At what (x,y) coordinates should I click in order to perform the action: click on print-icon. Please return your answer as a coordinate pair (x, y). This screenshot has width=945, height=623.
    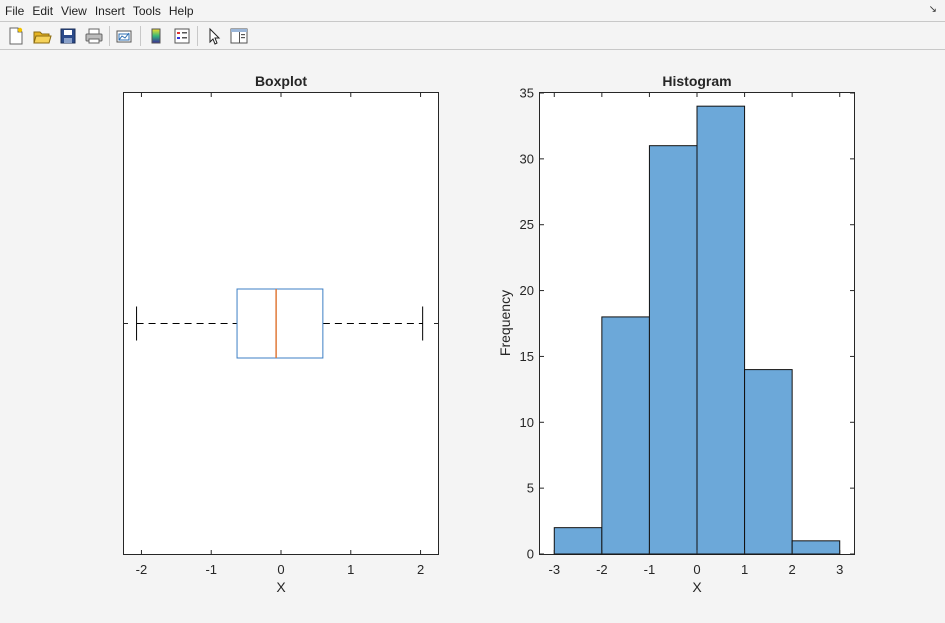
    Looking at the image, I should click on (94, 36).